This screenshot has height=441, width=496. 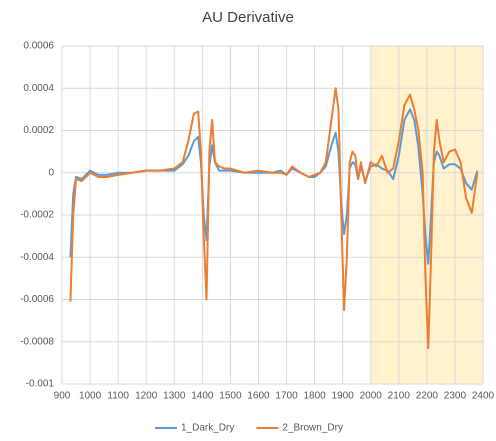 What do you see at coordinates (51, 172) in the screenshot?
I see `y-tick-label: 0` at bounding box center [51, 172].